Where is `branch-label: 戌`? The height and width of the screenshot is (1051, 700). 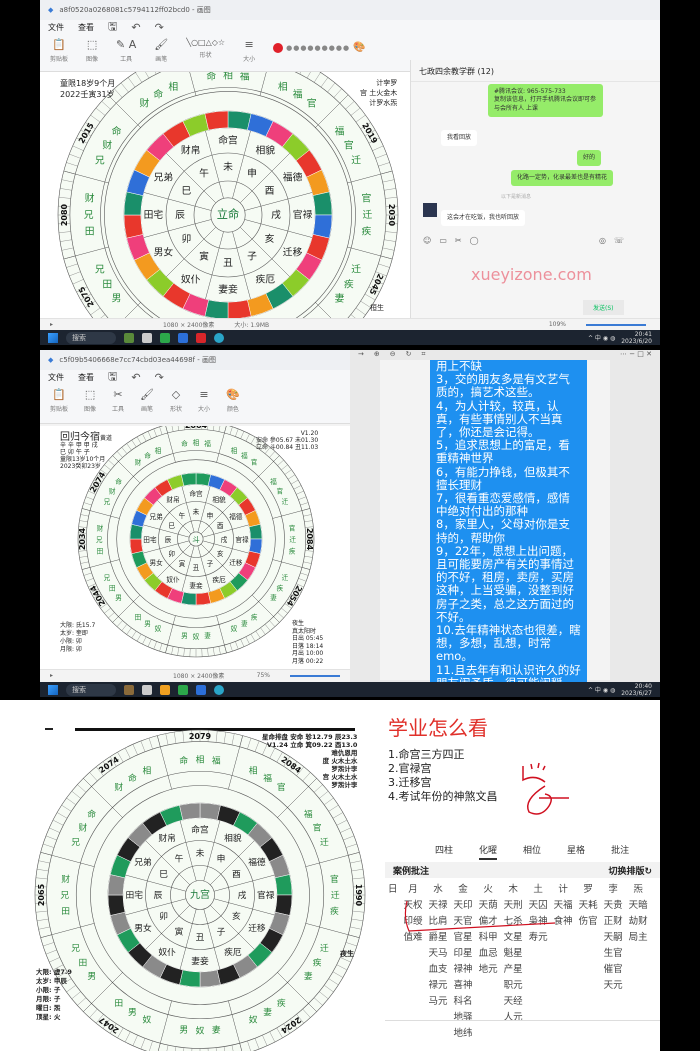
branch-label: 戌 is located at coordinates (242, 895).